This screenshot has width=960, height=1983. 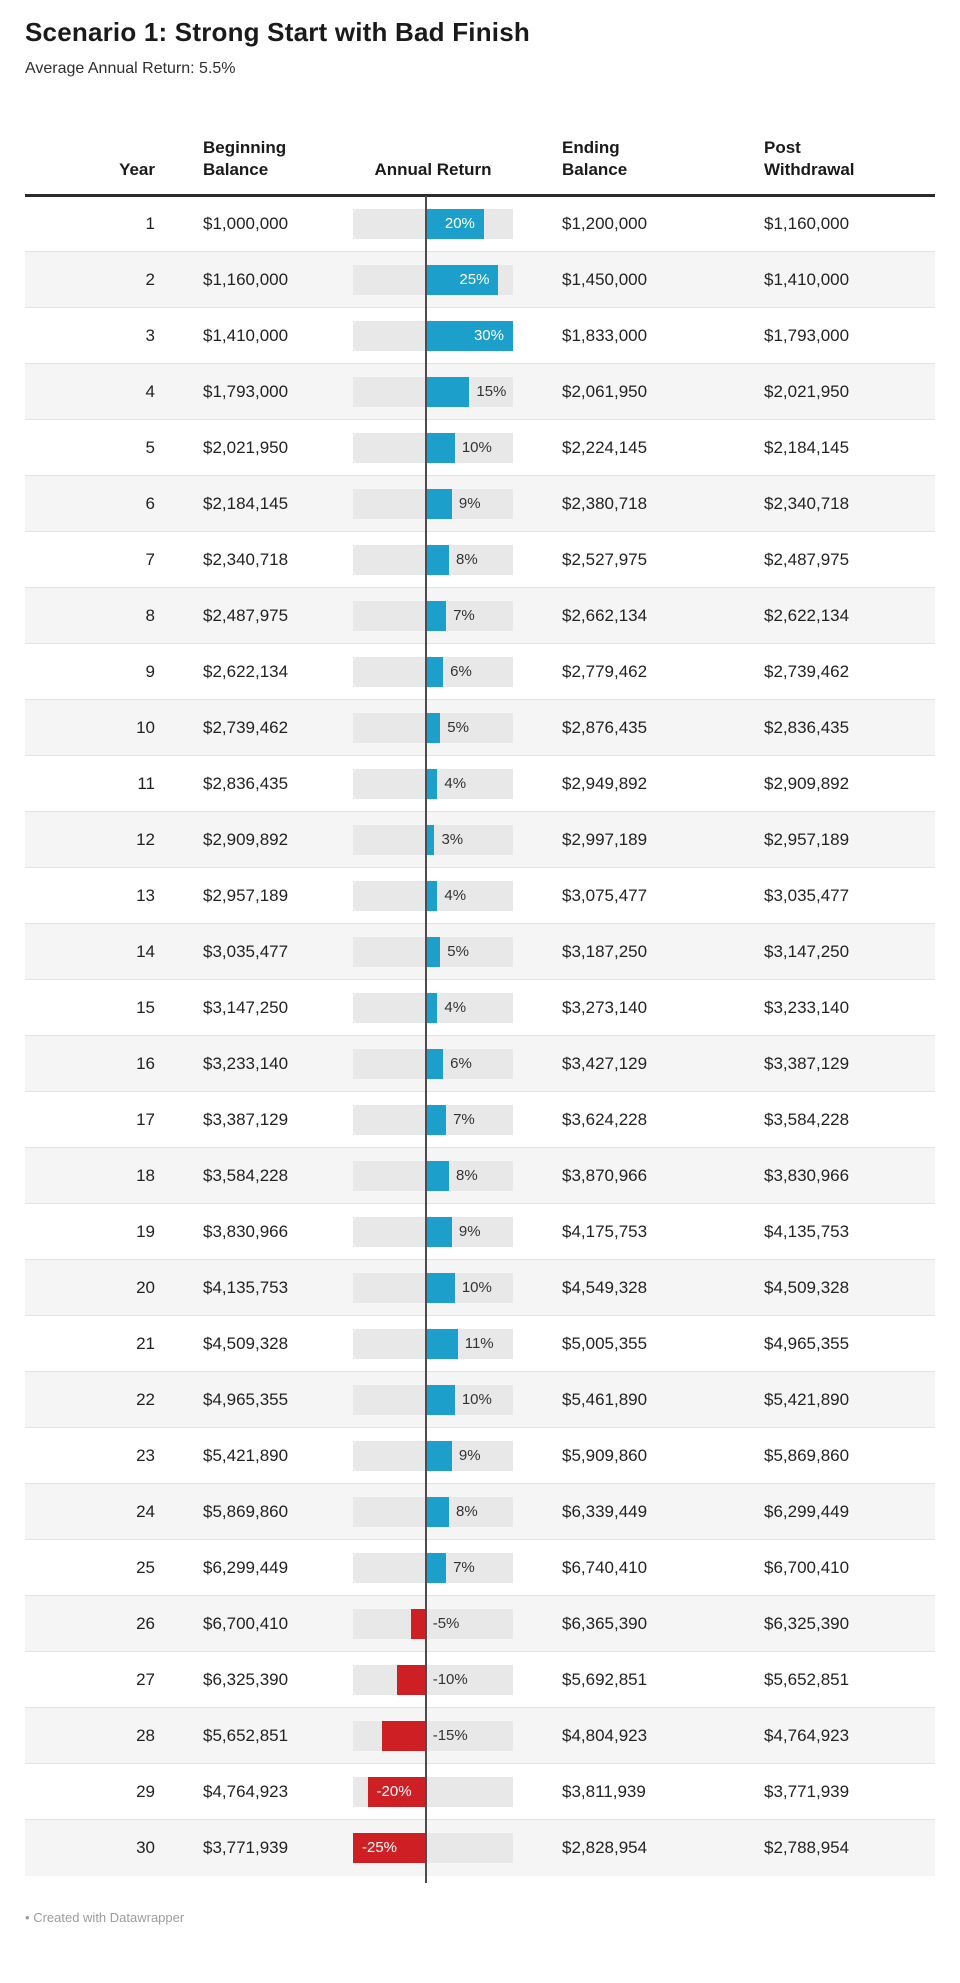 I want to click on ending-balance-cell: $4,549,328, so click(x=637, y=1287).